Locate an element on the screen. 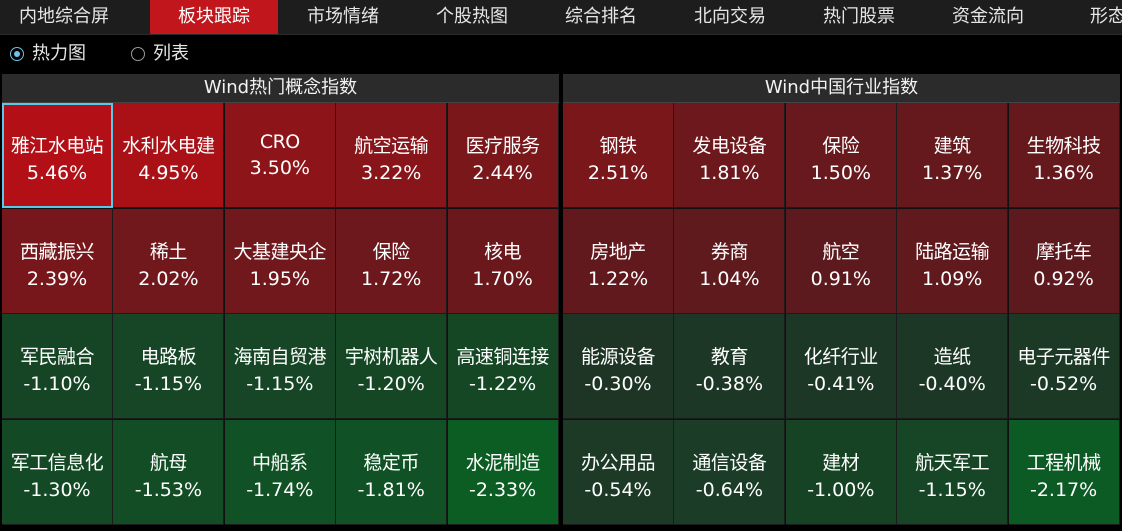  concept-tile: 西藏振兴 2.39% is located at coordinates (57, 261).